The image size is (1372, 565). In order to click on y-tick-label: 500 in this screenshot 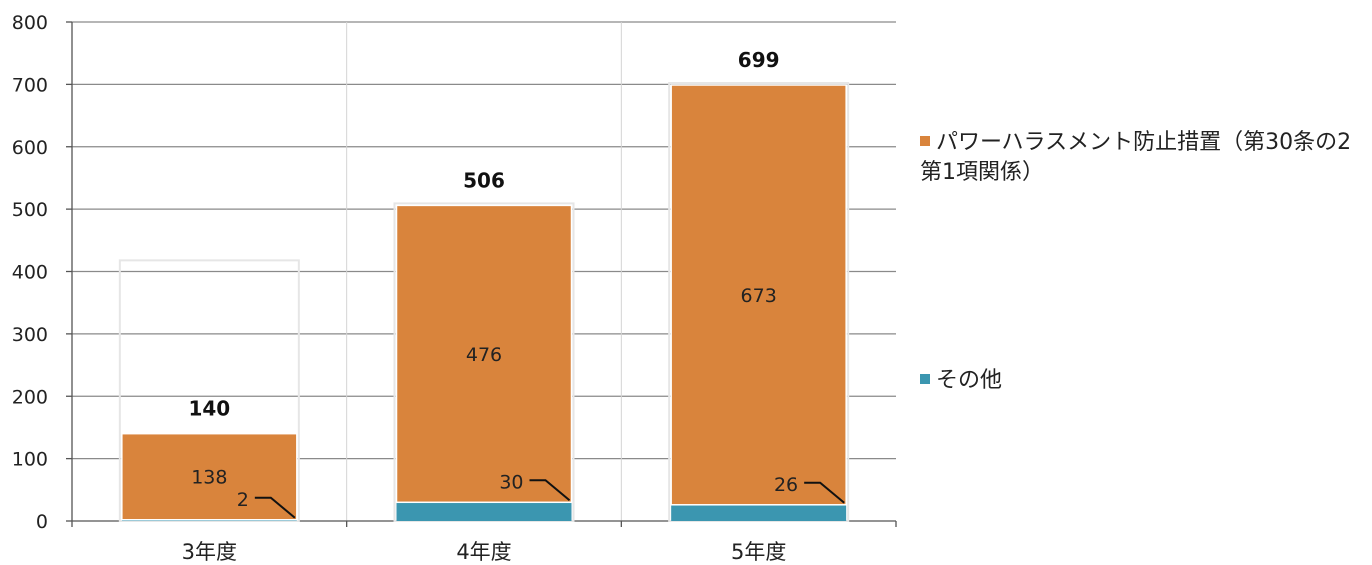, I will do `click(30, 210)`.